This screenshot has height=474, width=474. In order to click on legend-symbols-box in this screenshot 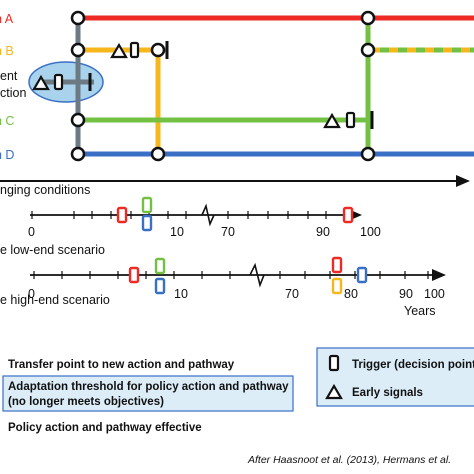, I will do `click(395, 377)`.